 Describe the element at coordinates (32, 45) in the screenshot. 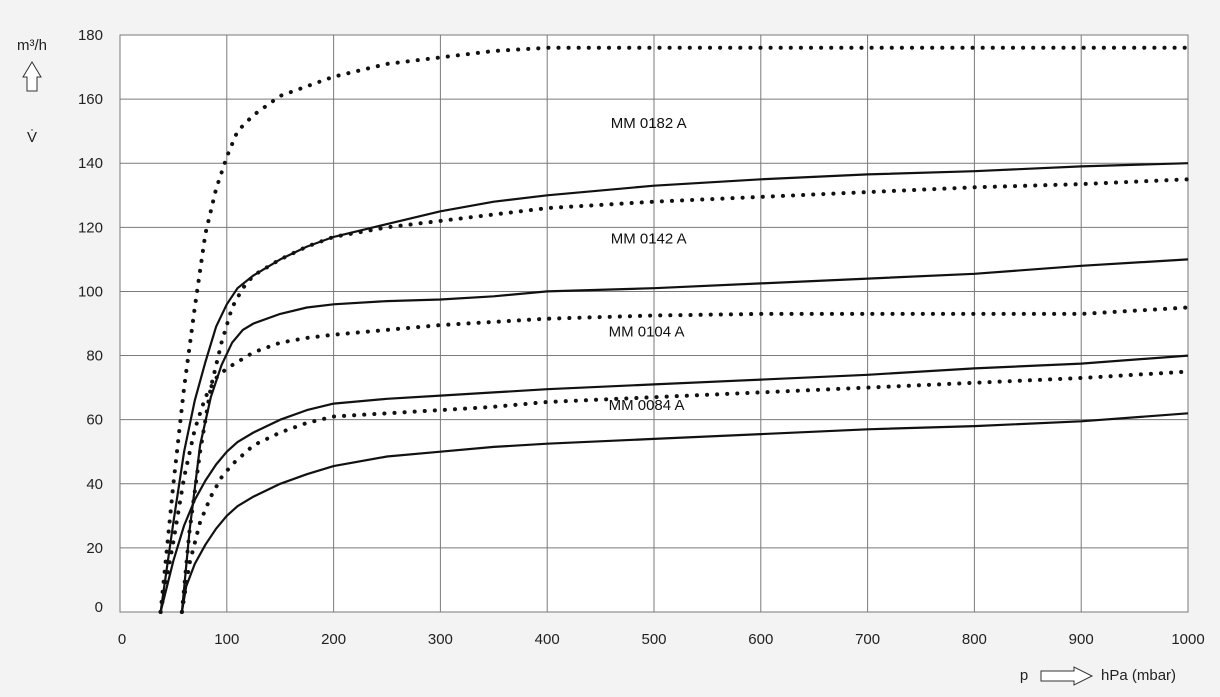

I see `y-axis-unit: m³/h` at that location.